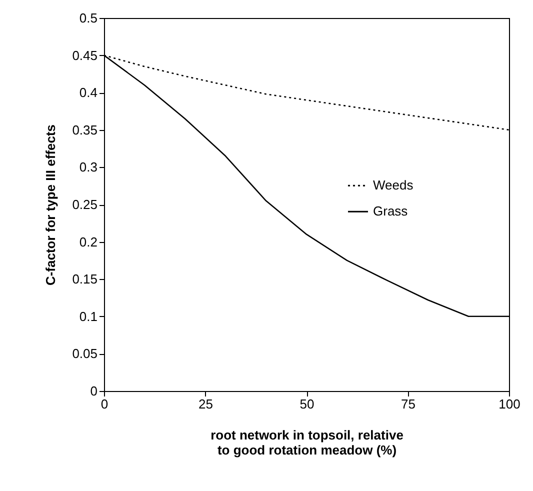 The image size is (533, 491). What do you see at coordinates (94, 391) in the screenshot?
I see `y-tick-label: 0` at bounding box center [94, 391].